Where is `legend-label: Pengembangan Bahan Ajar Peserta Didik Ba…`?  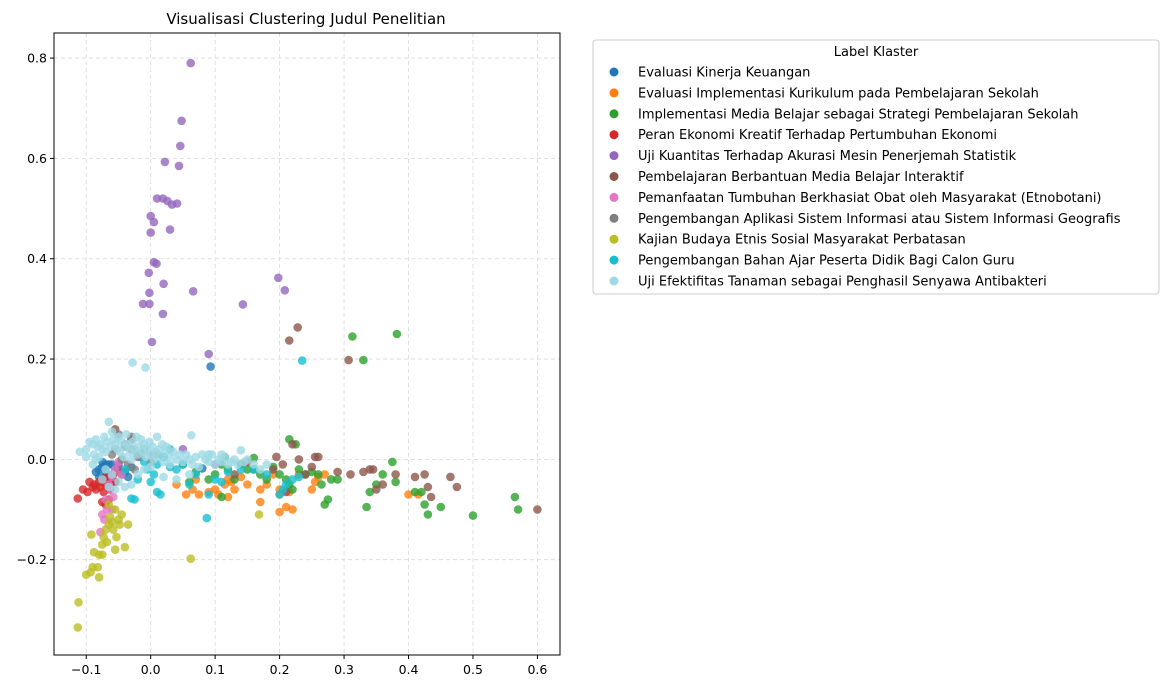
legend-label: Pengembangan Bahan Ajar Peserta Didik Ba… is located at coordinates (826, 261).